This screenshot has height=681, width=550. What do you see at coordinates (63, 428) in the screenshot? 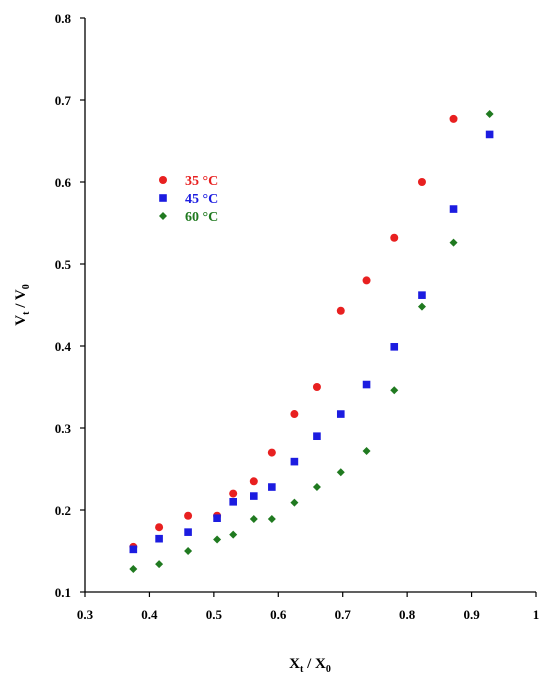
I see `y-tick-label: 0.3` at bounding box center [63, 428].